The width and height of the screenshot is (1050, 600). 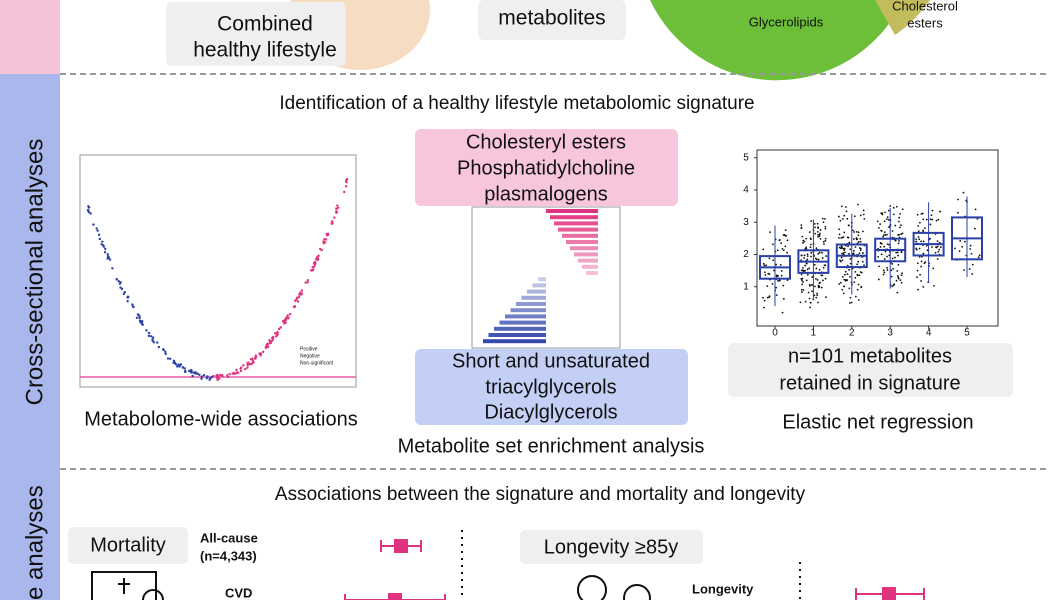 I want to click on pie-slice, so click(x=775, y=40).